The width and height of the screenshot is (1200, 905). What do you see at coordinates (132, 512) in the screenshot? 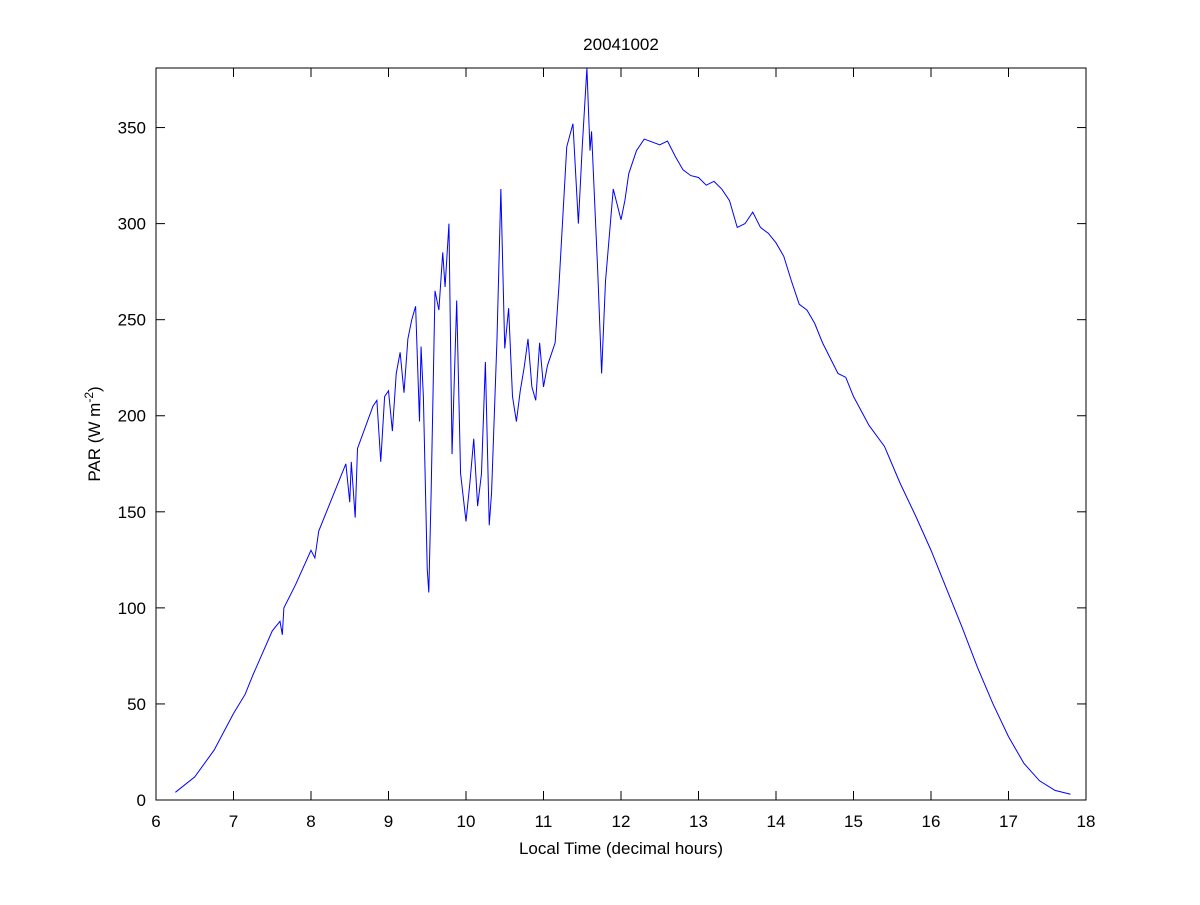
I see `y-tick-label: 150` at bounding box center [132, 512].